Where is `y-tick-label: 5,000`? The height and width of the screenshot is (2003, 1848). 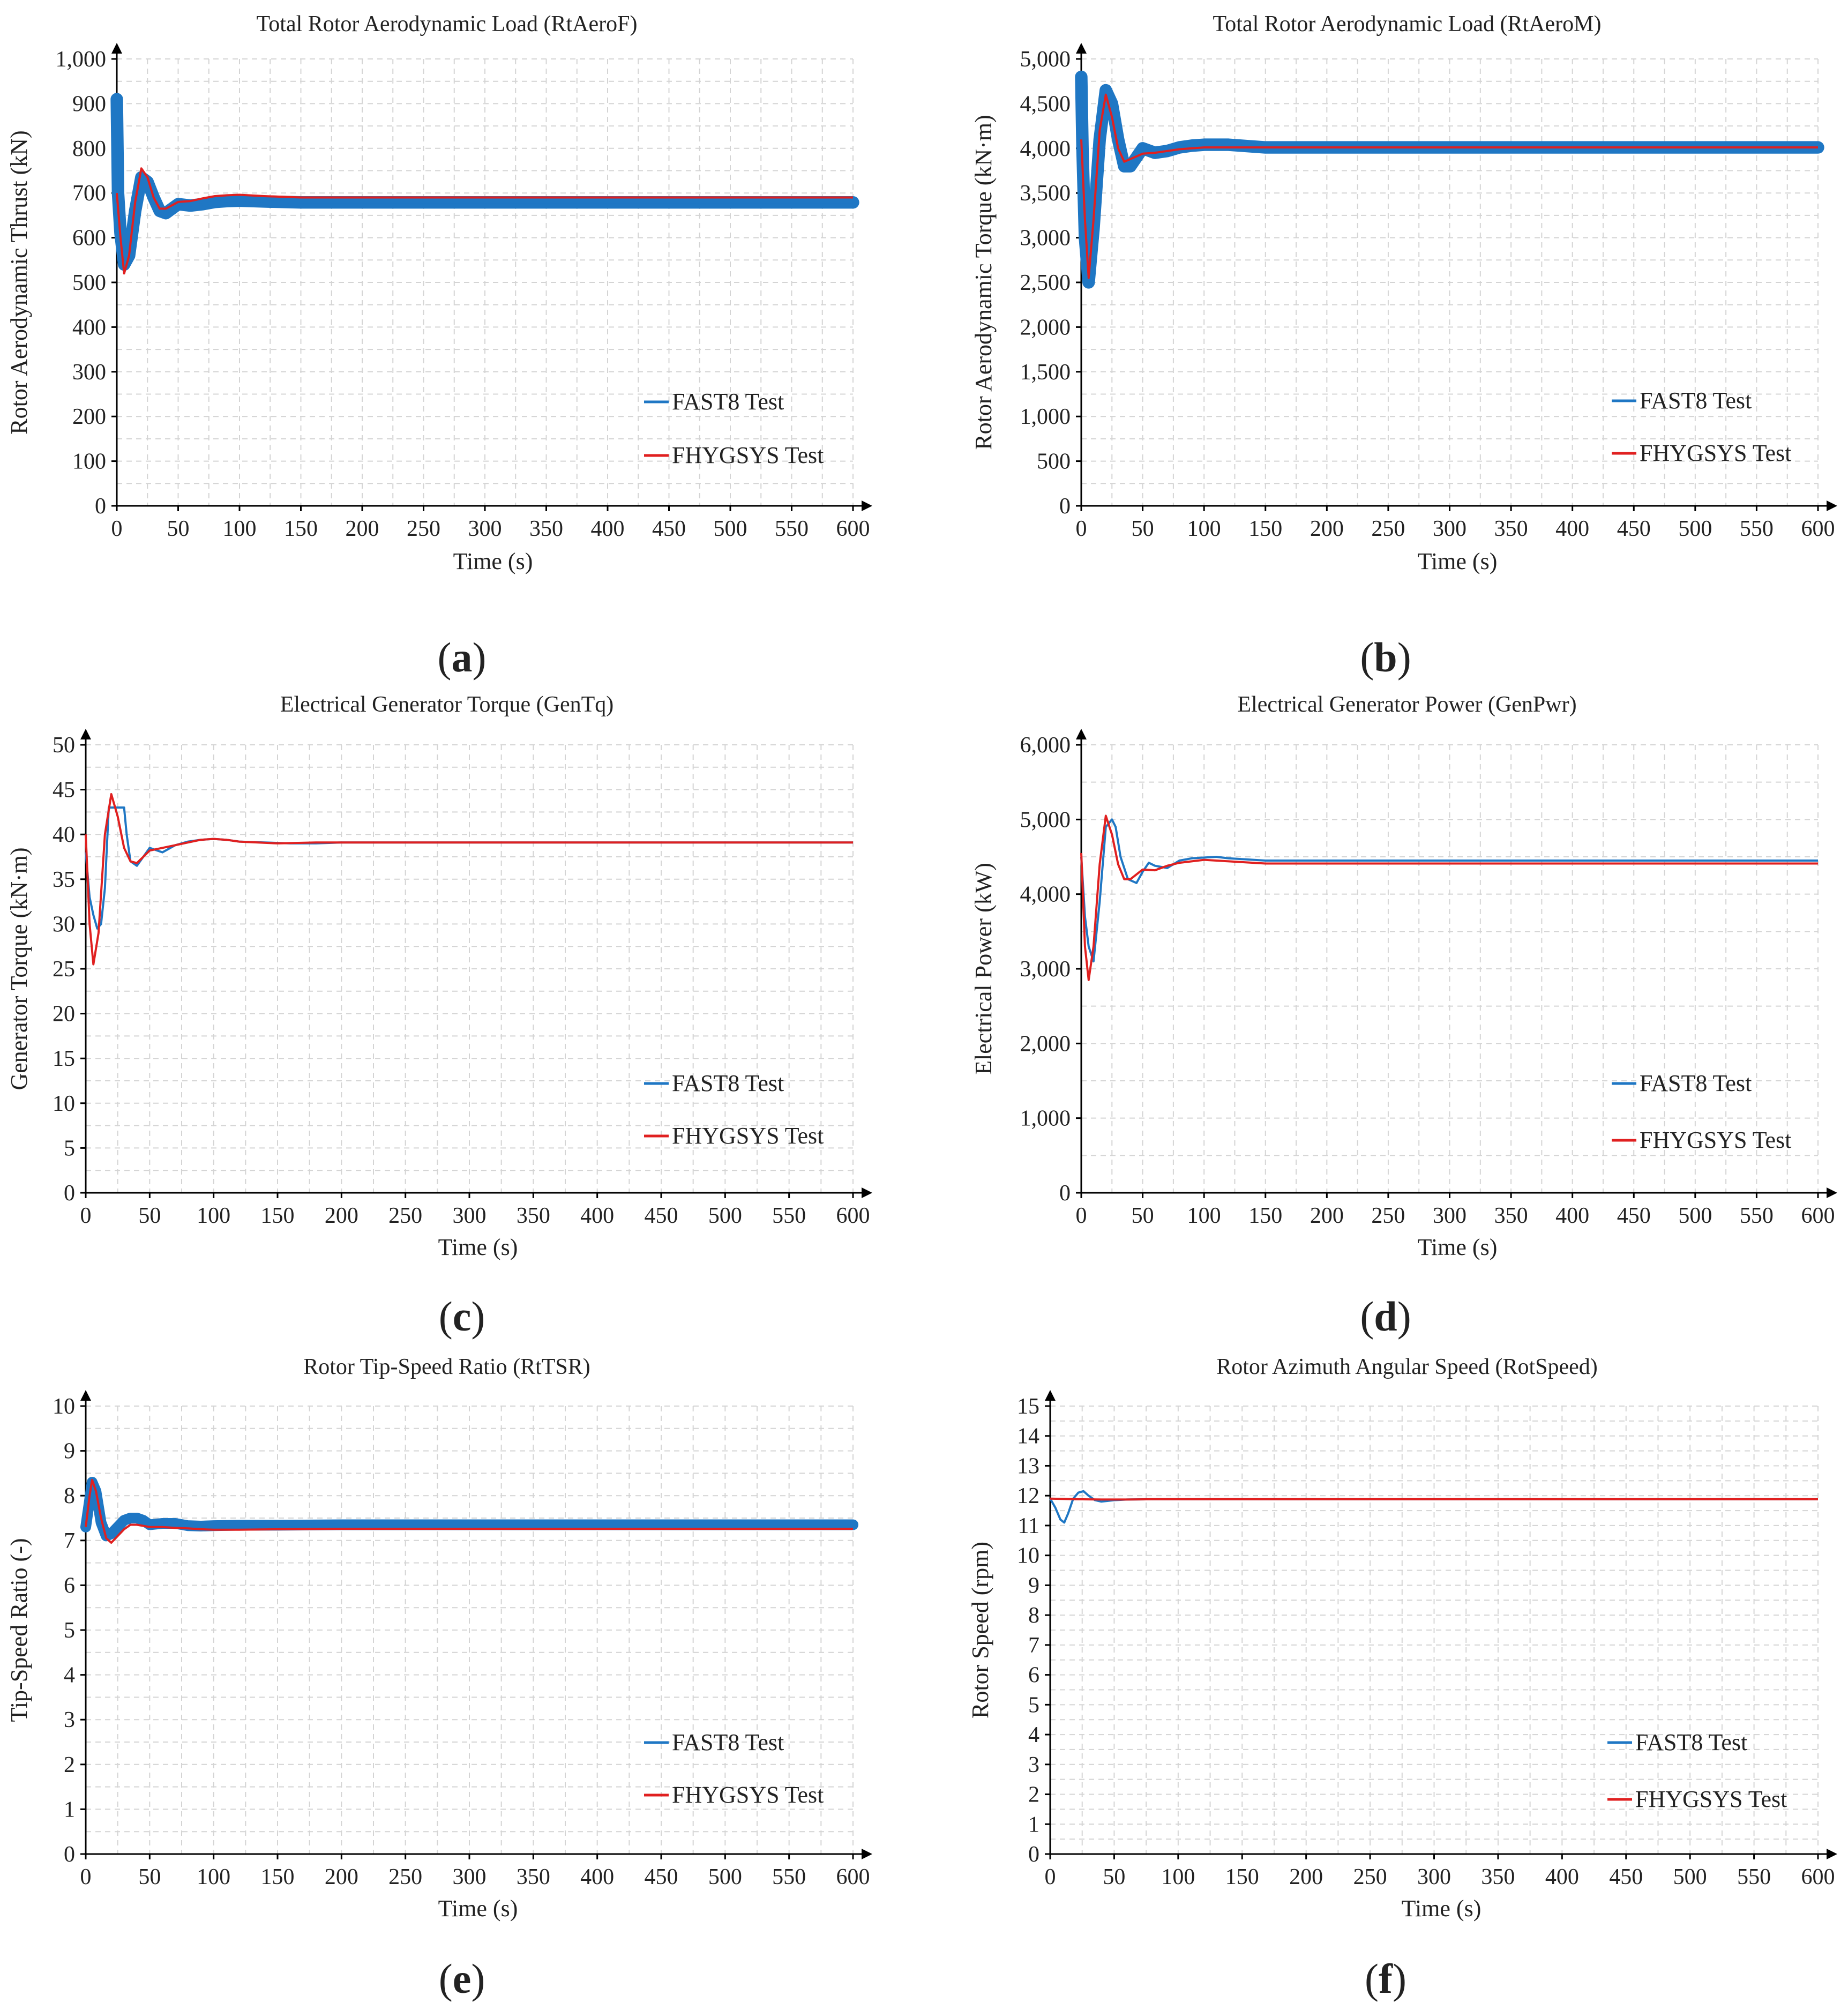 y-tick-label: 5,000 is located at coordinates (1045, 820).